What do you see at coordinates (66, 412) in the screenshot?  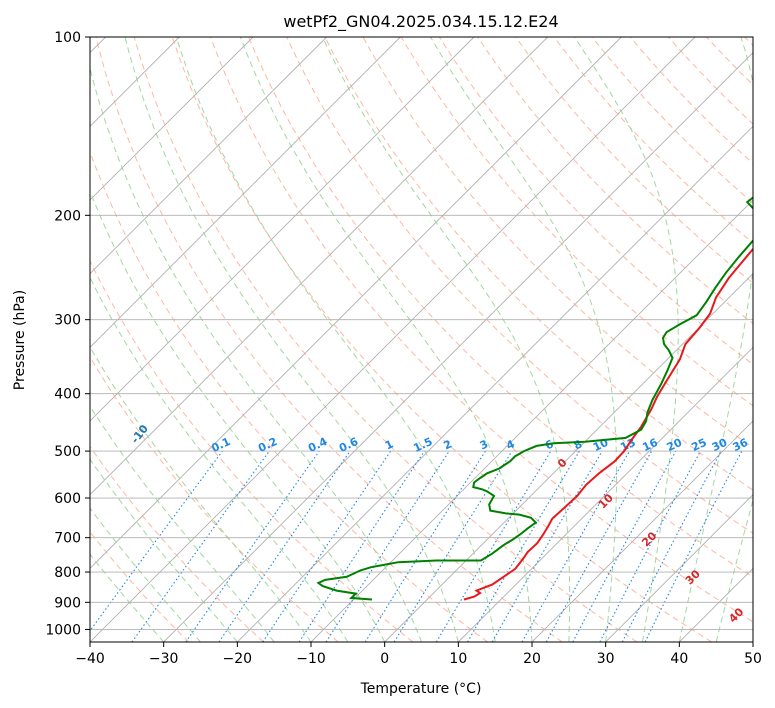 I see `dry-adiabat-label: -20` at bounding box center [66, 412].